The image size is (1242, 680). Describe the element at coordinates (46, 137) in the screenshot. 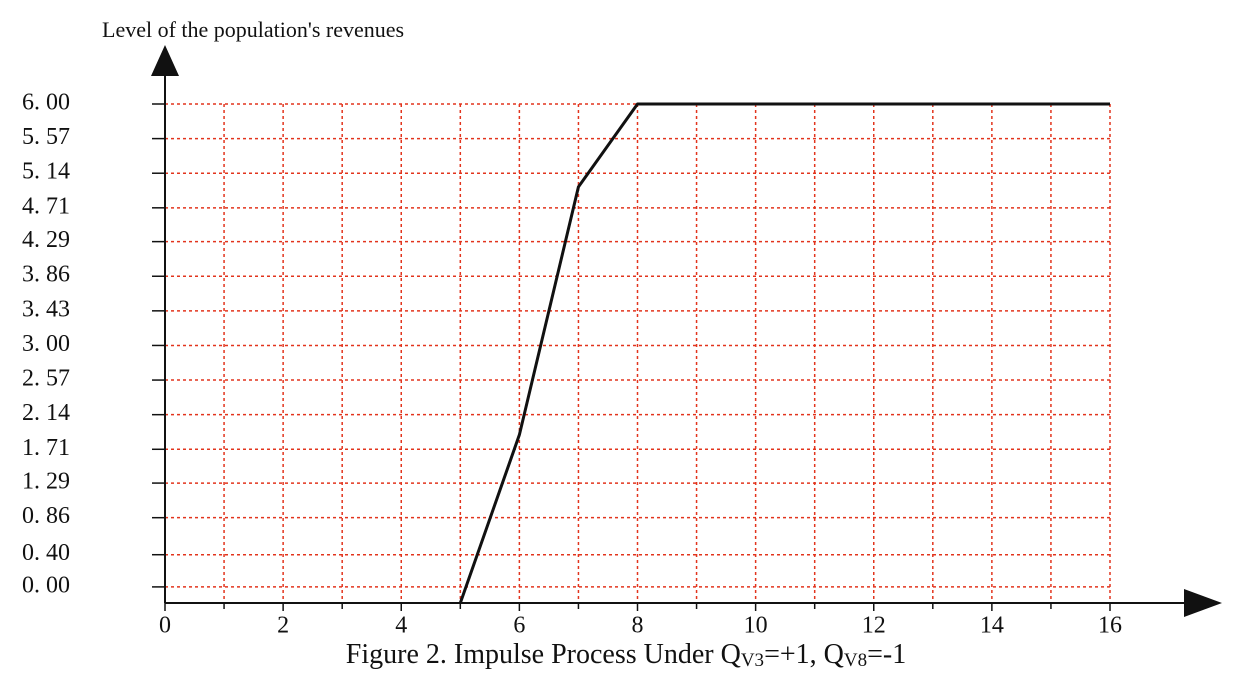

I see `y-tick-label: 5. 57` at that location.